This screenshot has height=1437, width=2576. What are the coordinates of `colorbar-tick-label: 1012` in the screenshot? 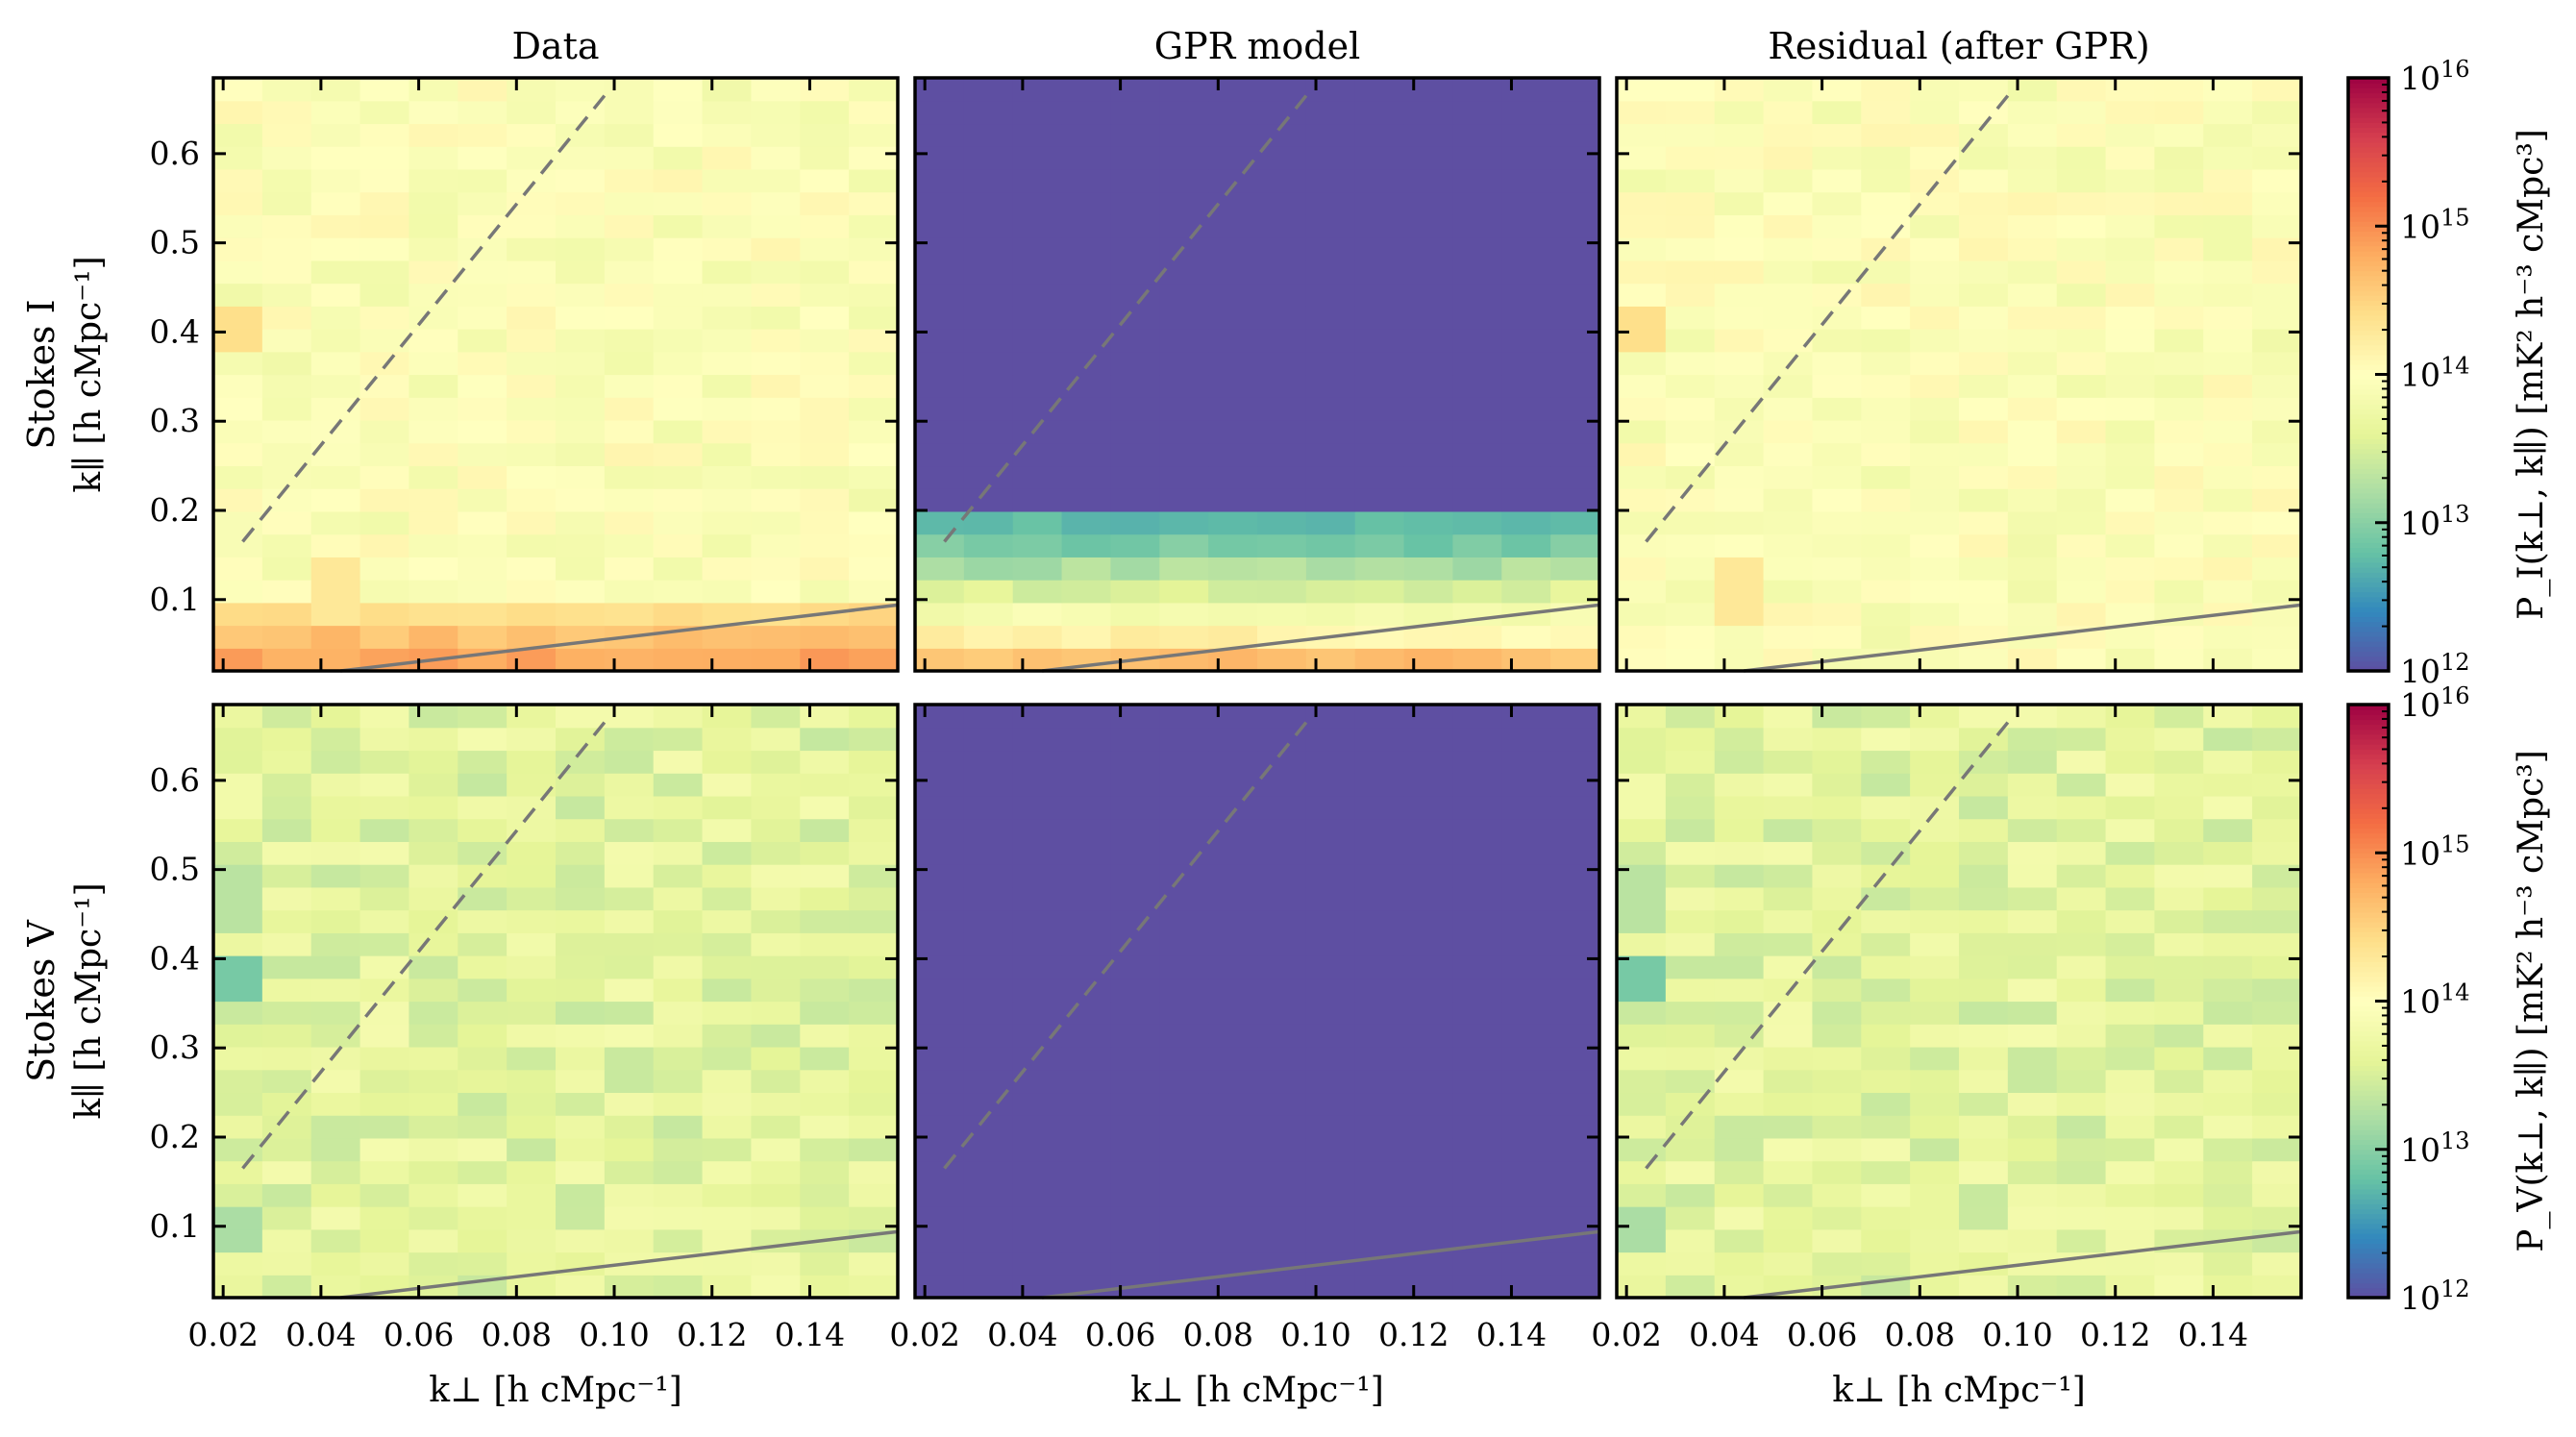 It's located at (2435, 1296).